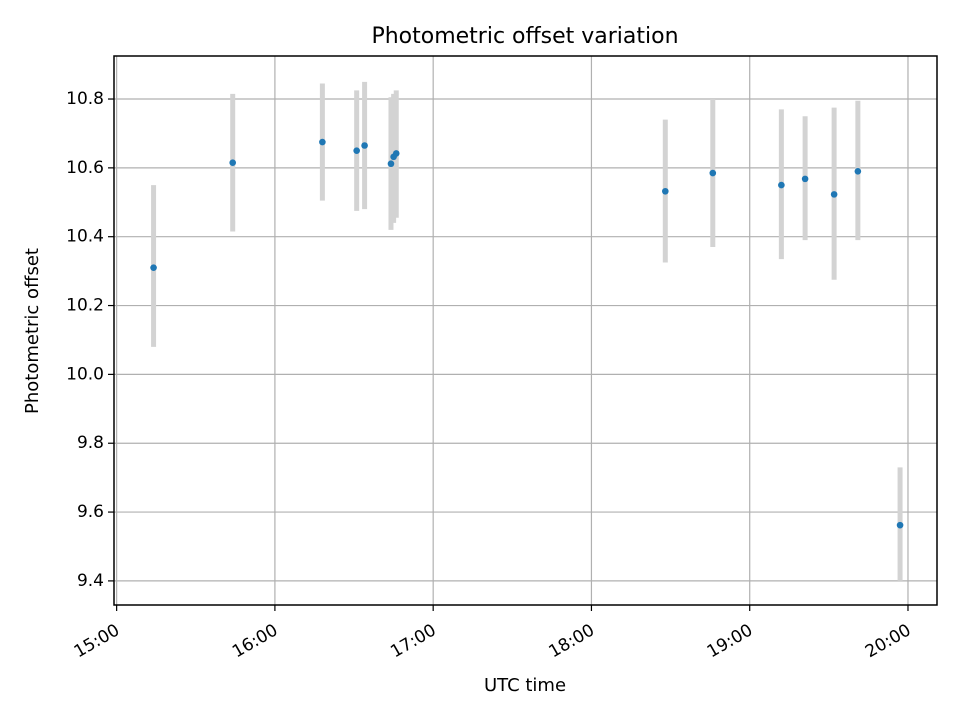  I want to click on y-tick-label: 10.6, so click(85, 168).